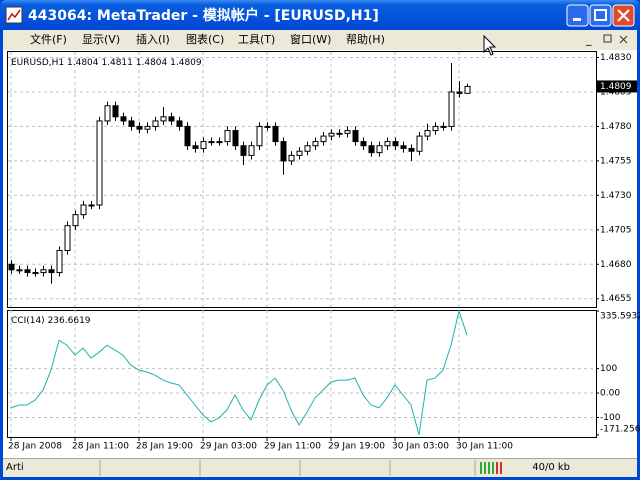  I want to click on menu-item: 帮助(H), so click(365, 39).